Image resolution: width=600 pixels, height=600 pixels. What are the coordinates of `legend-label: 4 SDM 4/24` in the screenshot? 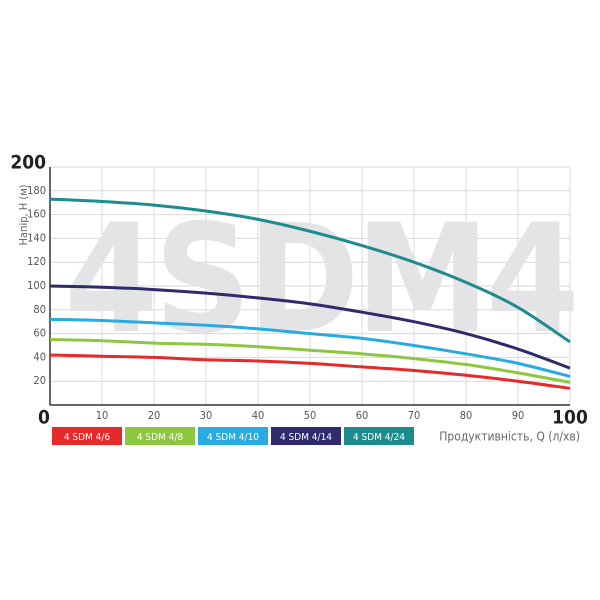 It's located at (379, 437).